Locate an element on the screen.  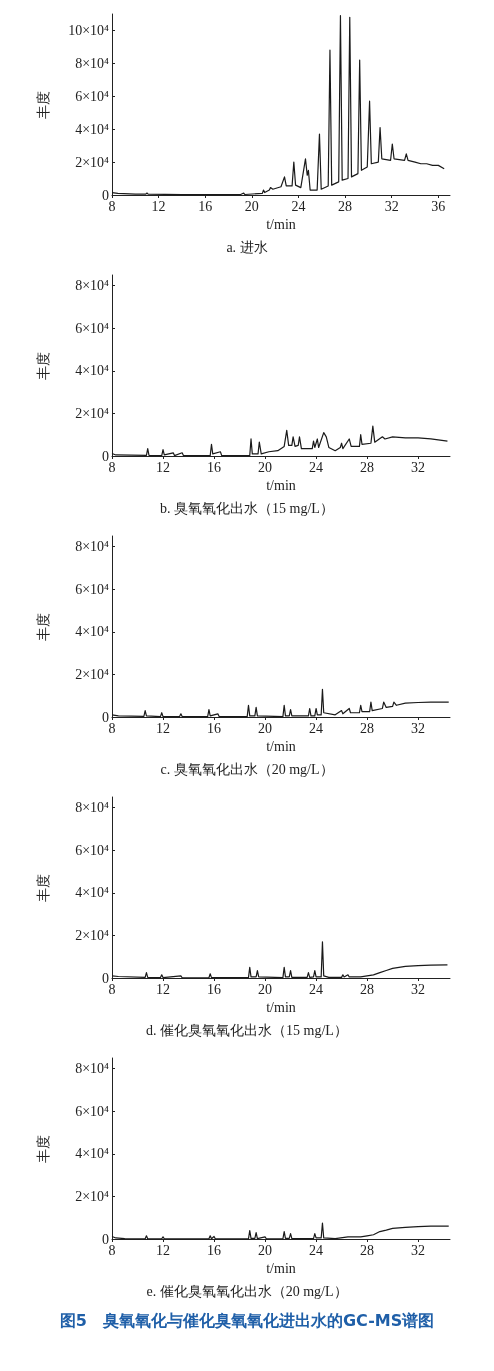
text: e. 催化臭氧氧化出水（20 mg/L） is located at coordinates (247, 1291).